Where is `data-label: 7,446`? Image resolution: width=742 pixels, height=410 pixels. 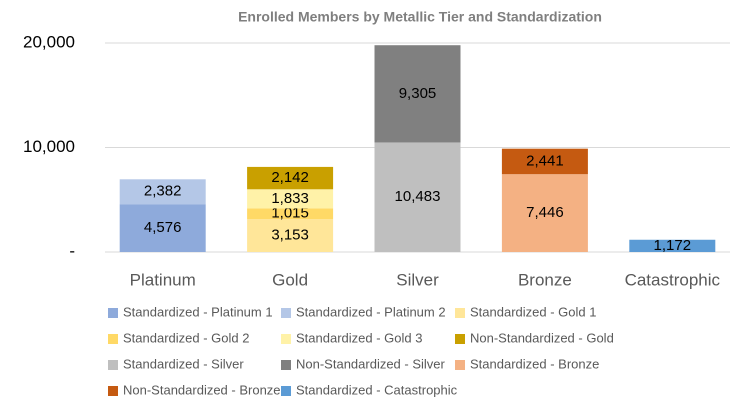
data-label: 7,446 is located at coordinates (545, 212).